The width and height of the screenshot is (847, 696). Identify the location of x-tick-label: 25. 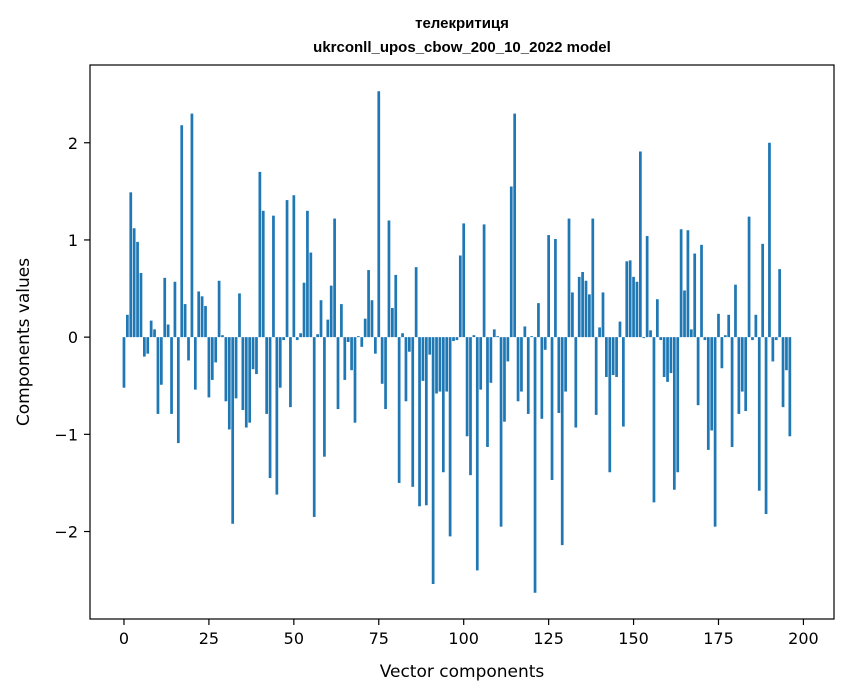
(209, 638).